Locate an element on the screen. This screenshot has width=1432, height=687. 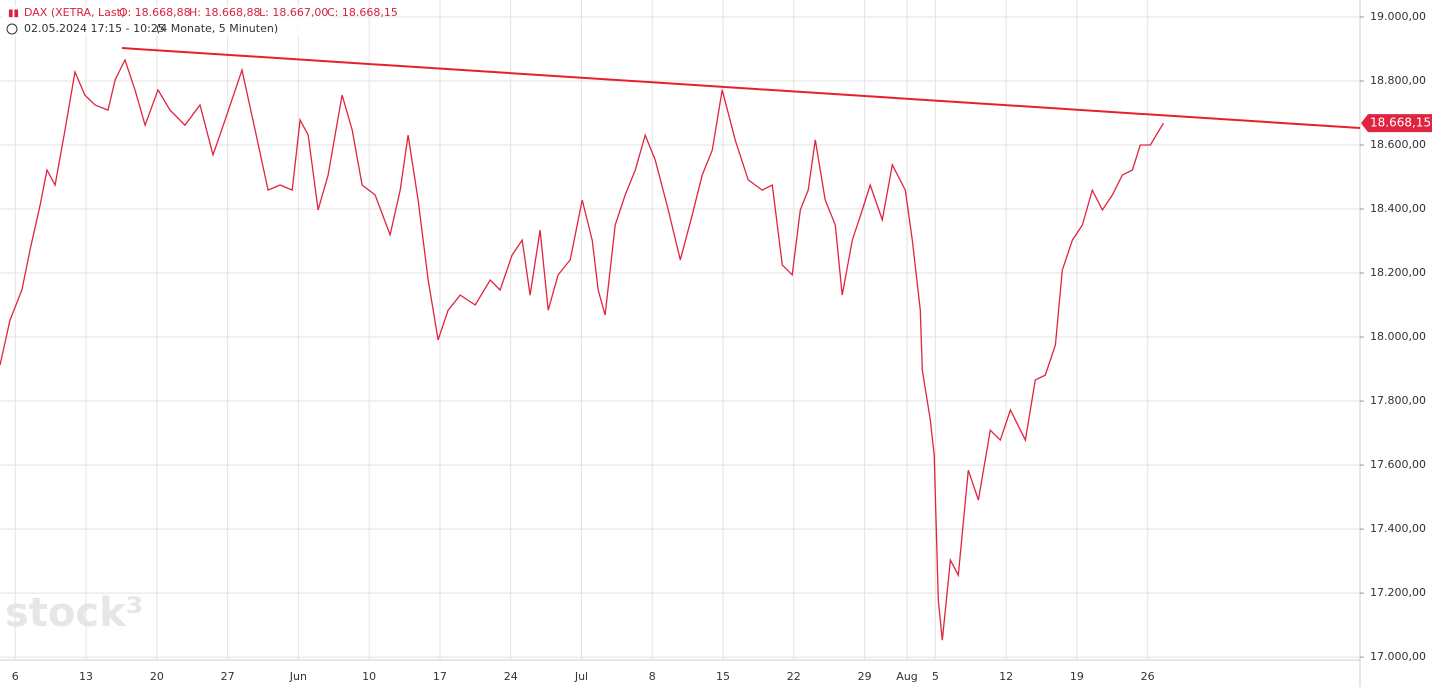
range: 02.05.2024 17:15 - 10:25 is located at coordinates (94, 28).